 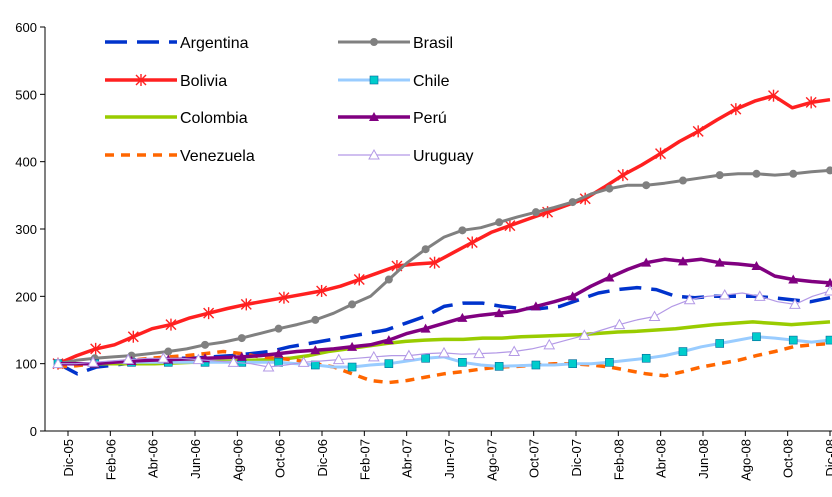 I want to click on x-tick-label: Jun-06, so click(x=195, y=459).